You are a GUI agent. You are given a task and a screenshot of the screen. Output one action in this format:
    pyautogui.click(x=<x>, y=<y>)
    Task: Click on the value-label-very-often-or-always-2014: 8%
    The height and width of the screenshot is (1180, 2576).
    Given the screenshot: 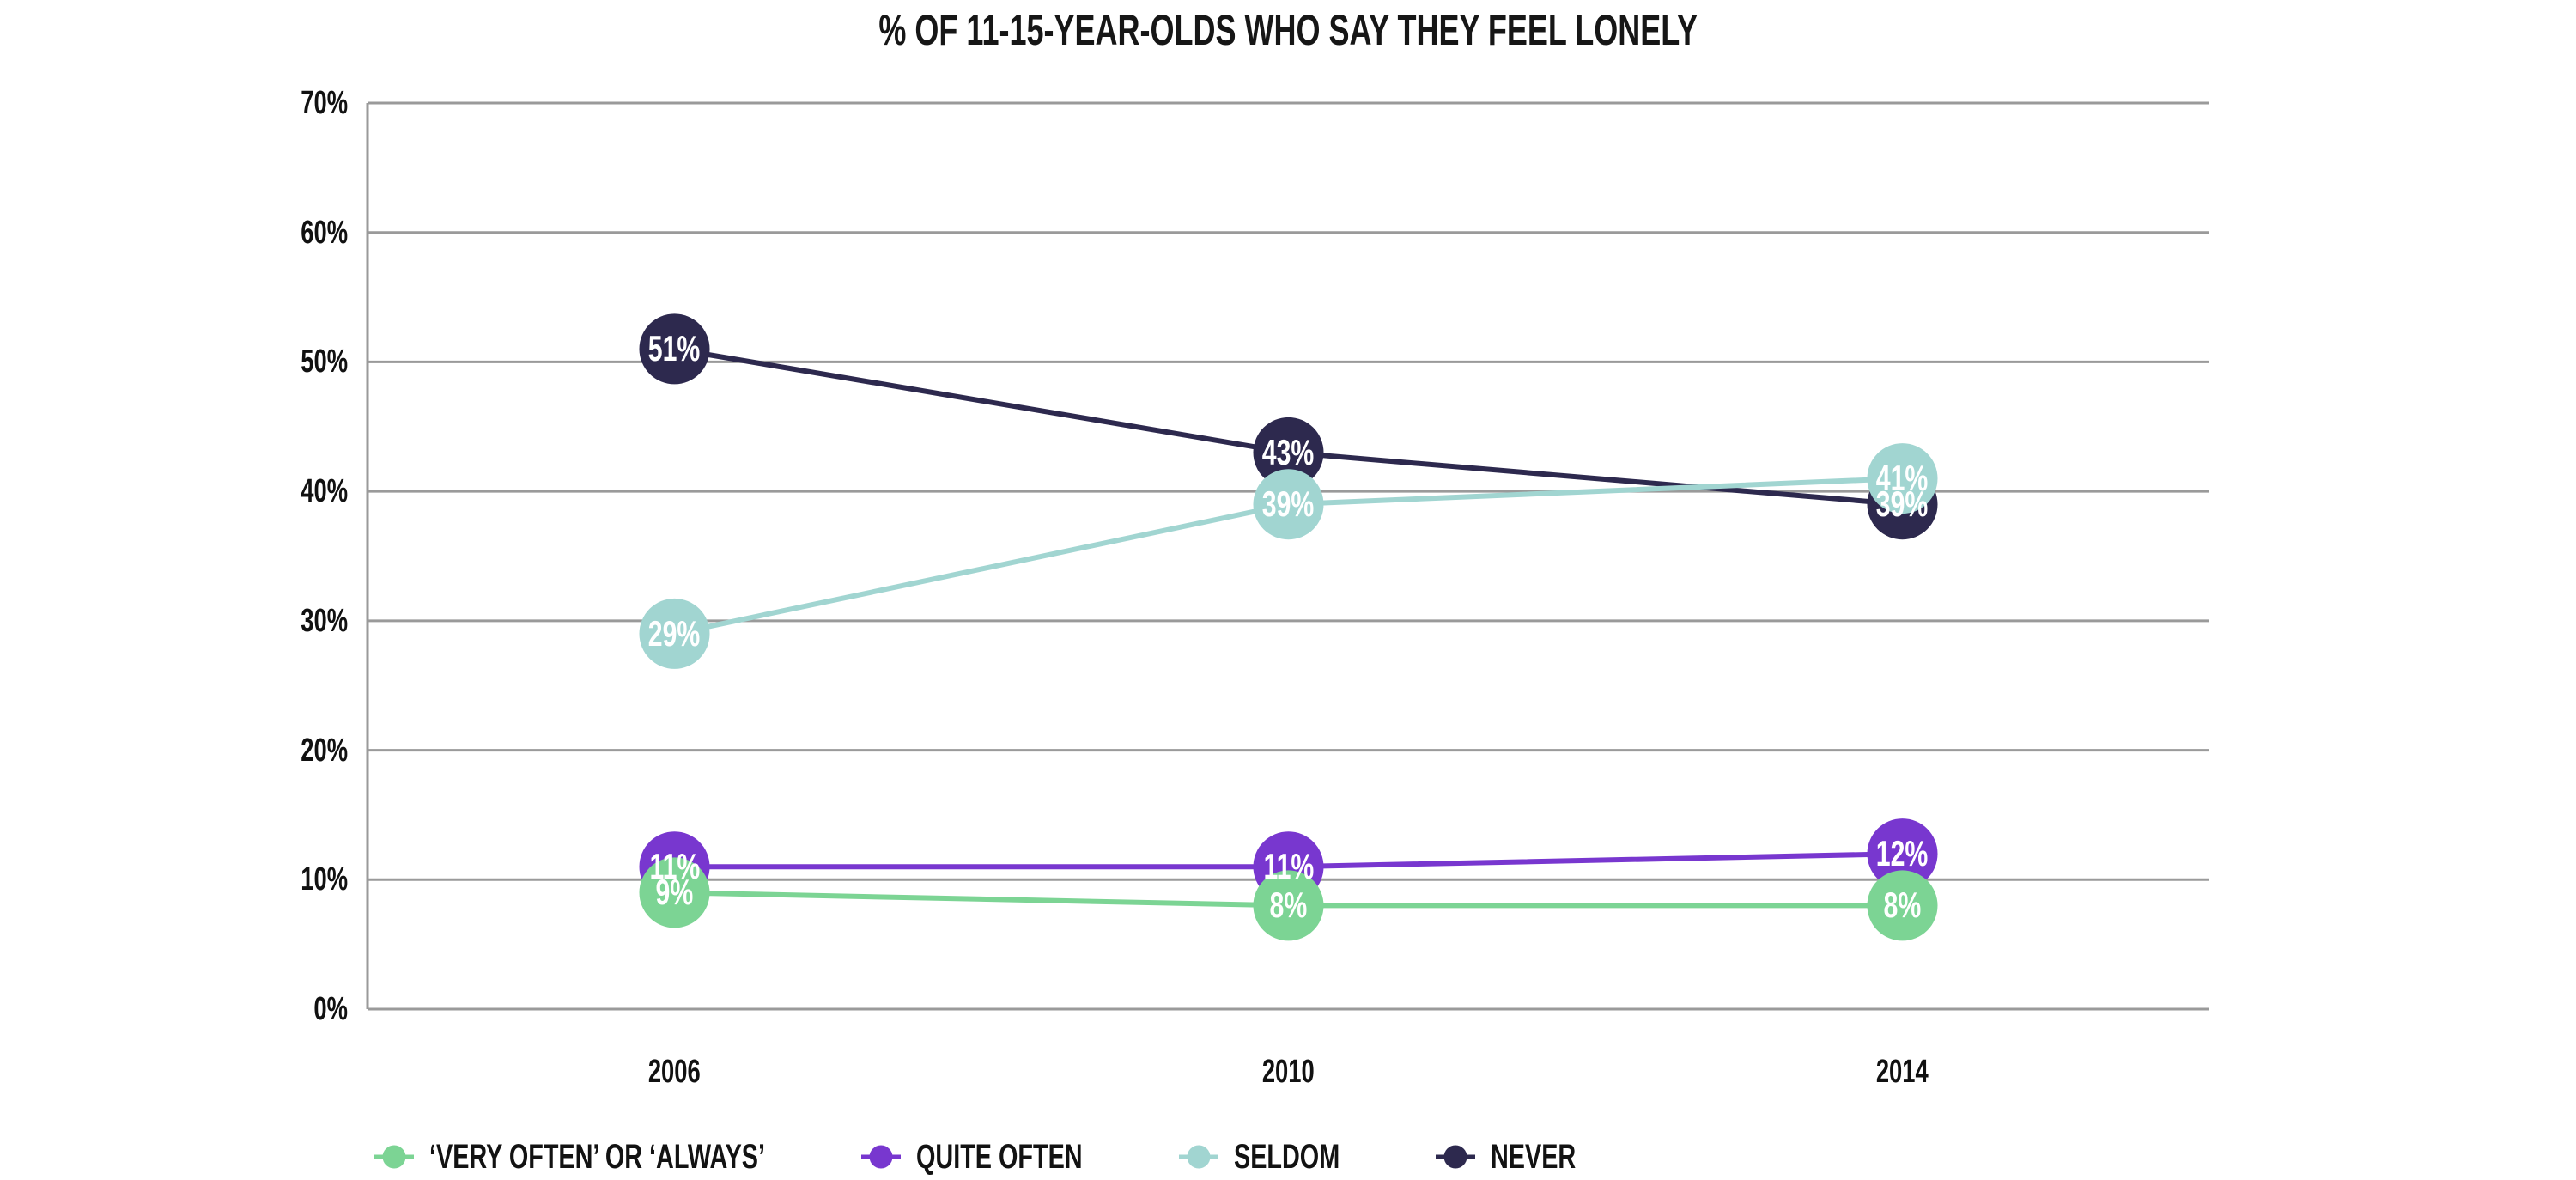 What is the action you would take?
    pyautogui.click(x=1903, y=905)
    